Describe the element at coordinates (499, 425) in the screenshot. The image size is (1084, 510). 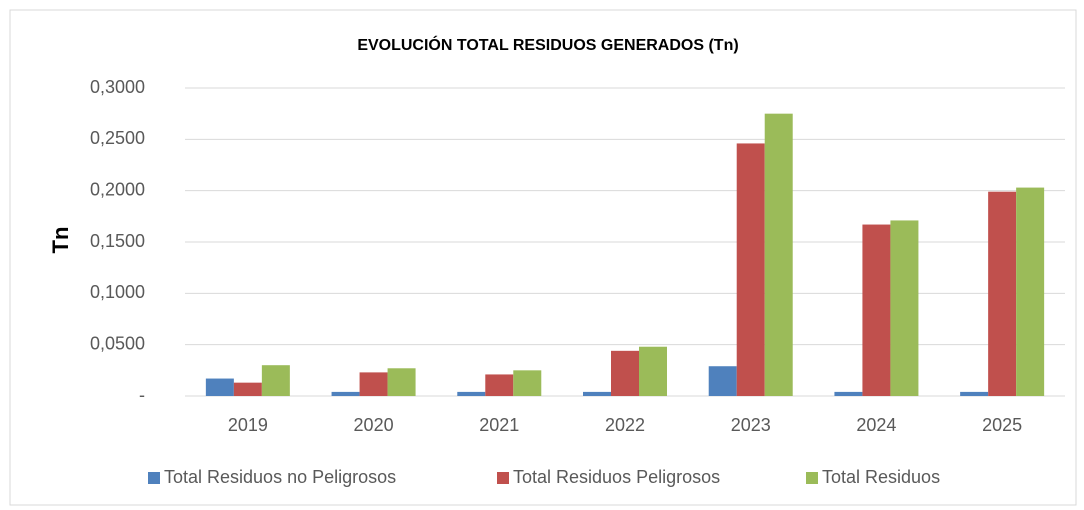
I see `x-tick-label: 2021` at that location.